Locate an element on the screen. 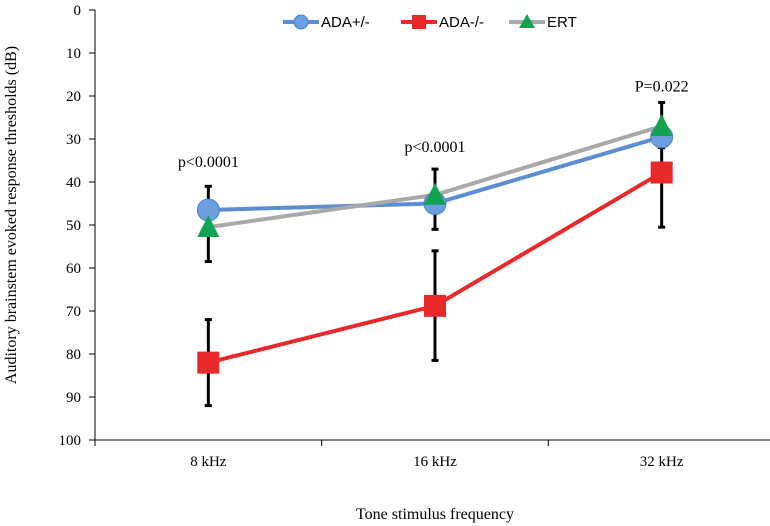 The height and width of the screenshot is (526, 770). y-ticks: 0 10 20 30 40 50 60 70 80 90 100 is located at coordinates (77, 226).